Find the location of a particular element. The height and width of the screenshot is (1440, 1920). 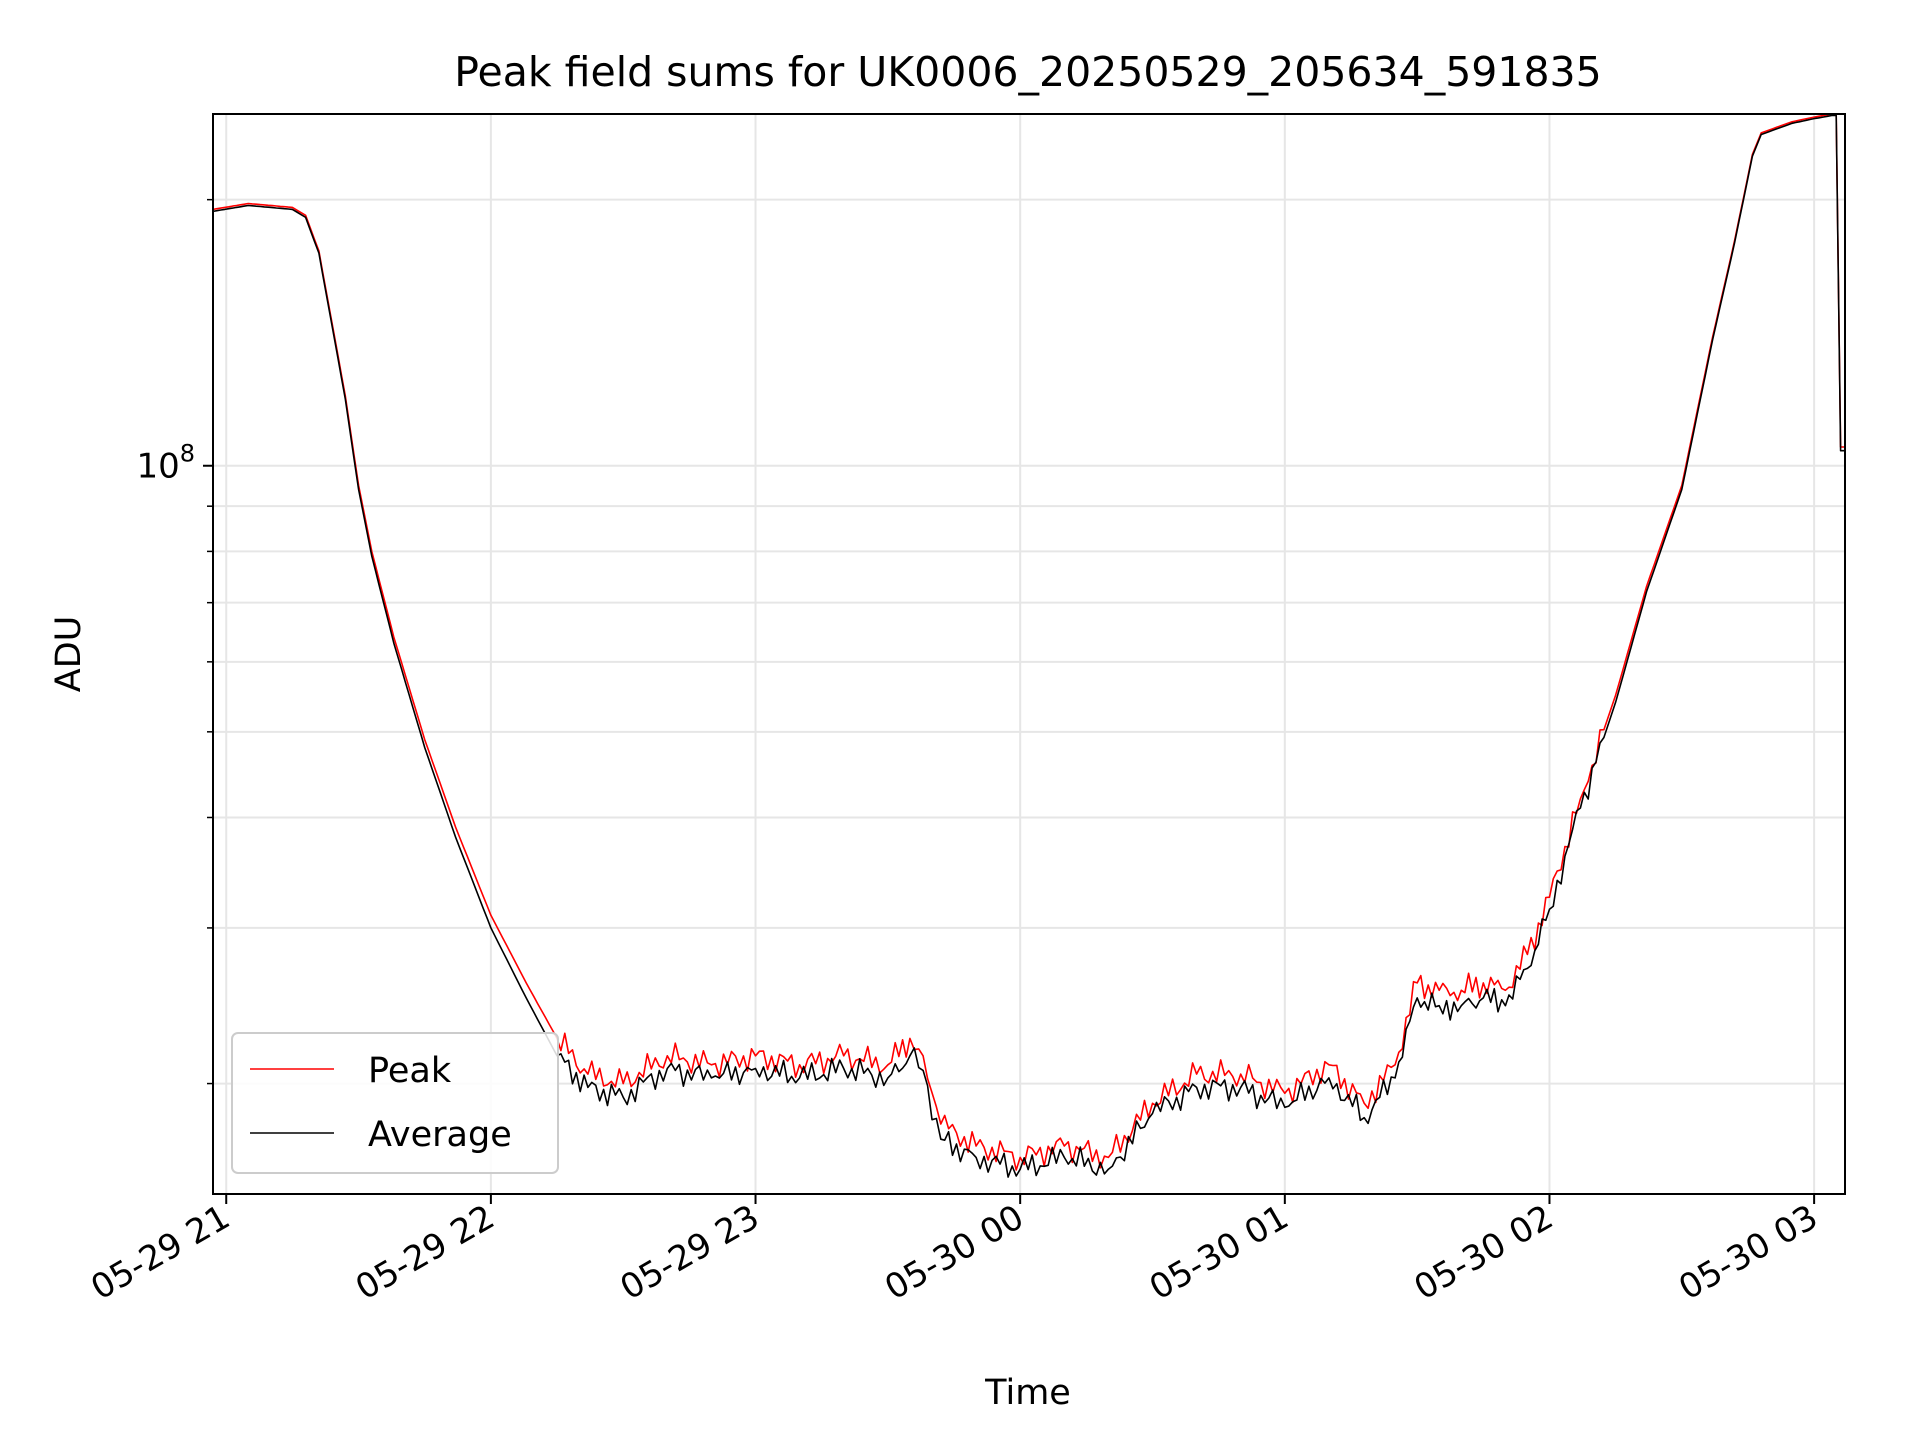

legend-label-peak: Peak is located at coordinates (410, 1071).